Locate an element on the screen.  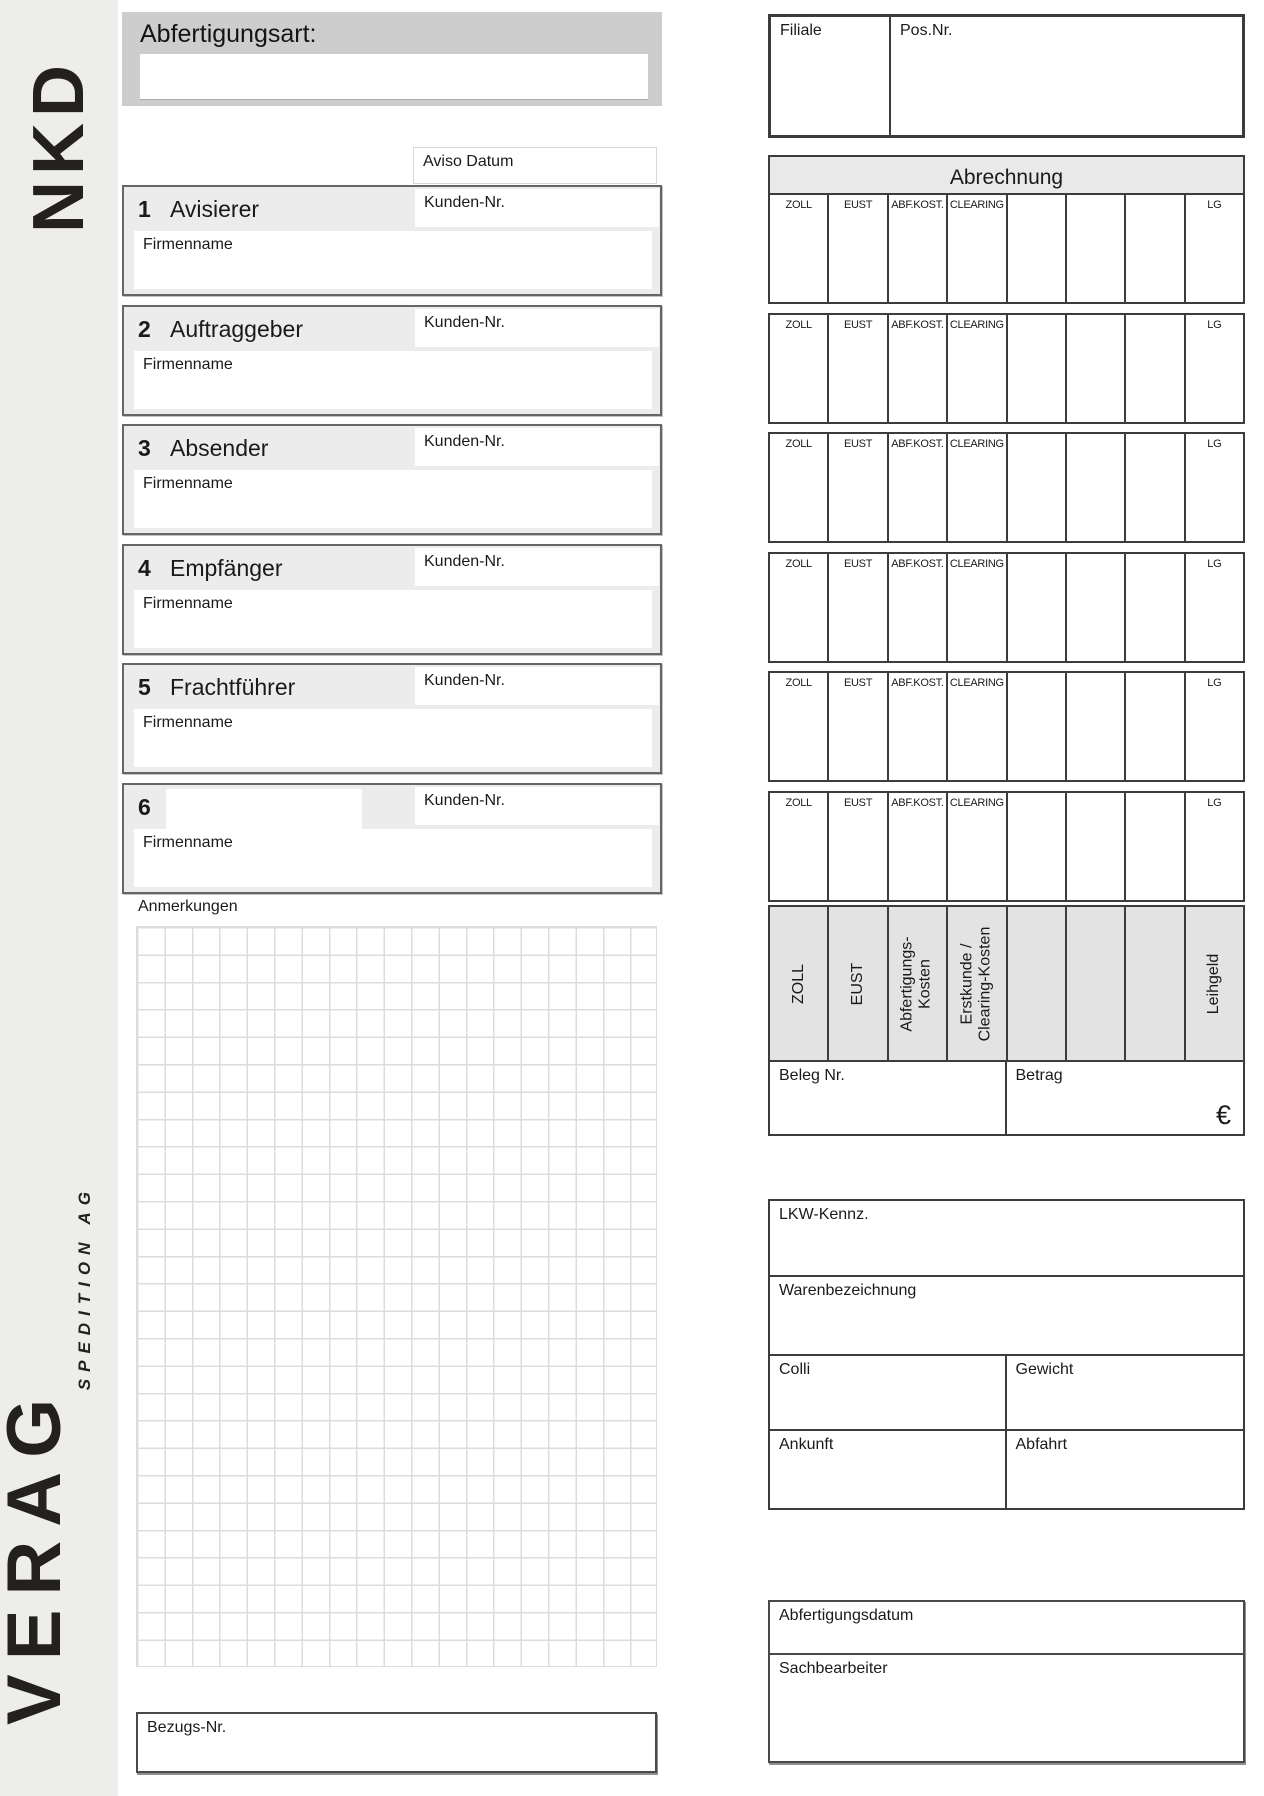
column-header: EUST is located at coordinates (858, 444).